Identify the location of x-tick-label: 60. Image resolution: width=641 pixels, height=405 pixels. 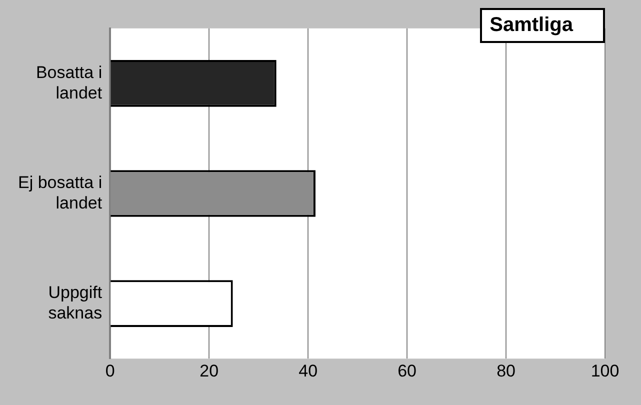
(407, 370).